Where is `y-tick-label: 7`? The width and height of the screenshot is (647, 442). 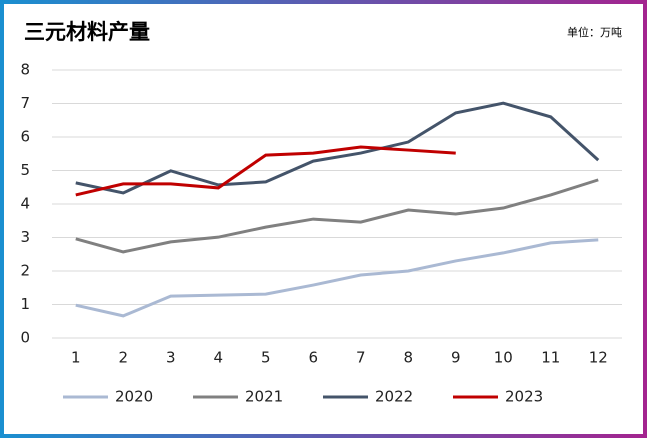
y-tick-label: 7 is located at coordinates (25, 103).